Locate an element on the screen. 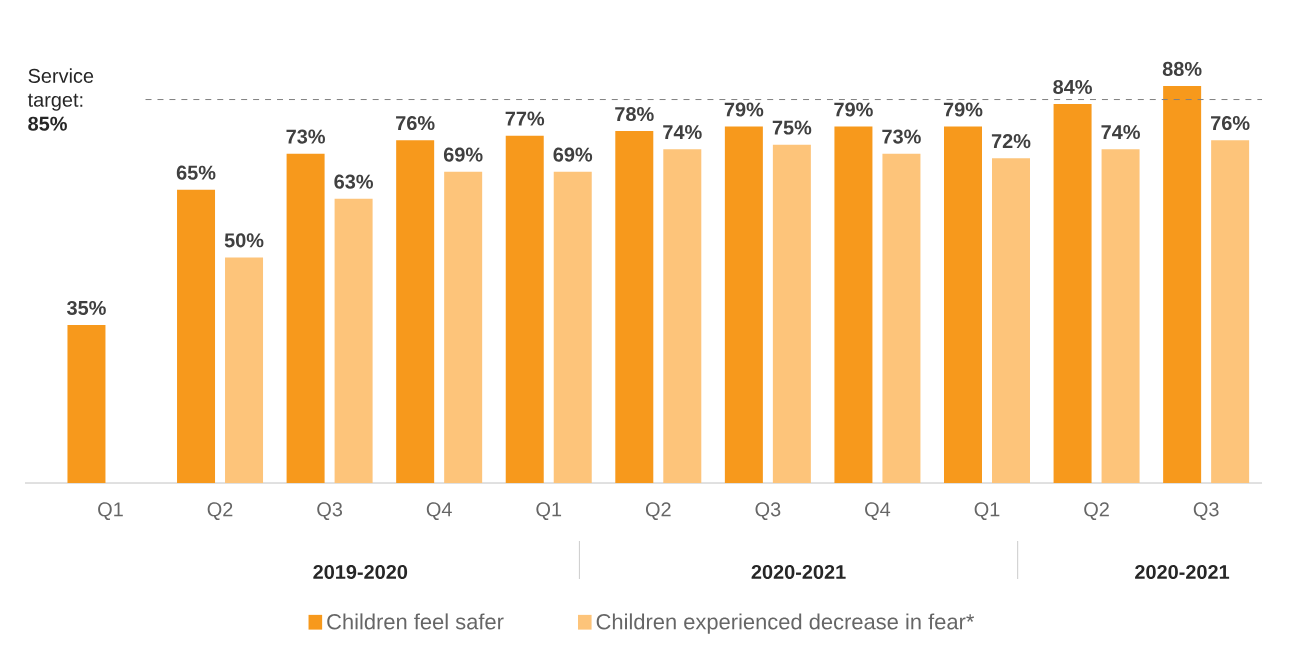  data-label: 88% is located at coordinates (1182, 68).